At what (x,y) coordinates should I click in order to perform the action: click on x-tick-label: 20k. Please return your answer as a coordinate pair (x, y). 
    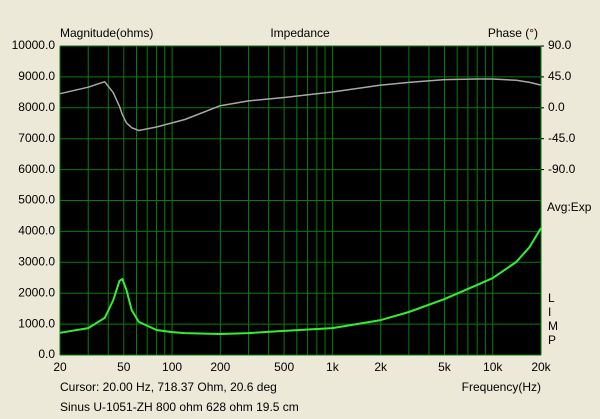
    Looking at the image, I should click on (541, 367).